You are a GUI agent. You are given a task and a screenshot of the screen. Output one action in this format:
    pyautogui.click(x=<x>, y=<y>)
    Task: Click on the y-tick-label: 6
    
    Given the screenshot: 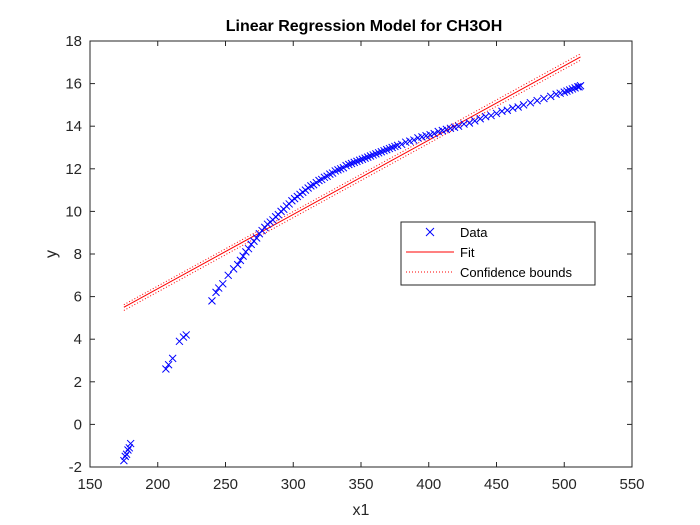 What is the action you would take?
    pyautogui.click(x=78, y=297)
    